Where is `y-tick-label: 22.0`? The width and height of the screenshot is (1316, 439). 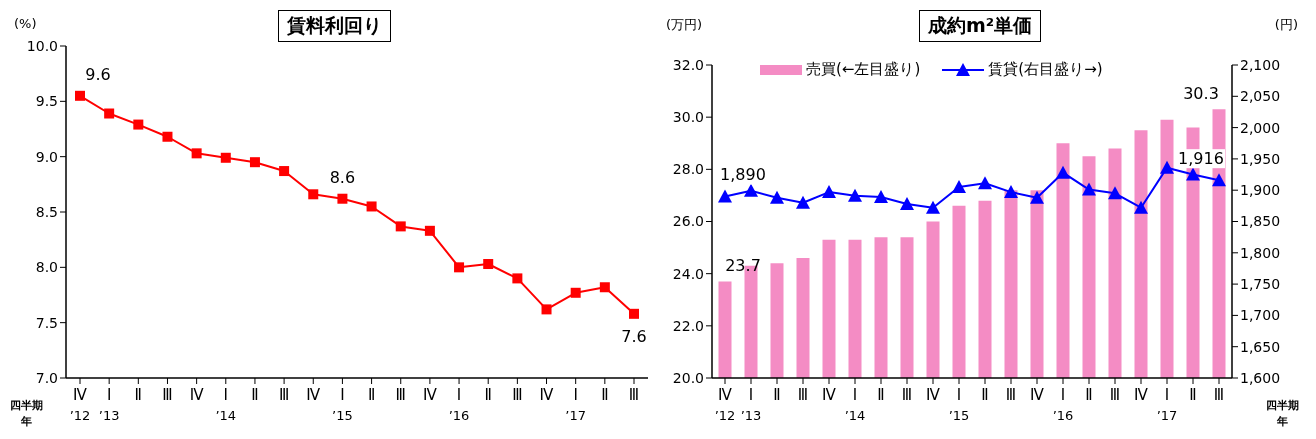 y-tick-label: 22.0 is located at coordinates (688, 325).